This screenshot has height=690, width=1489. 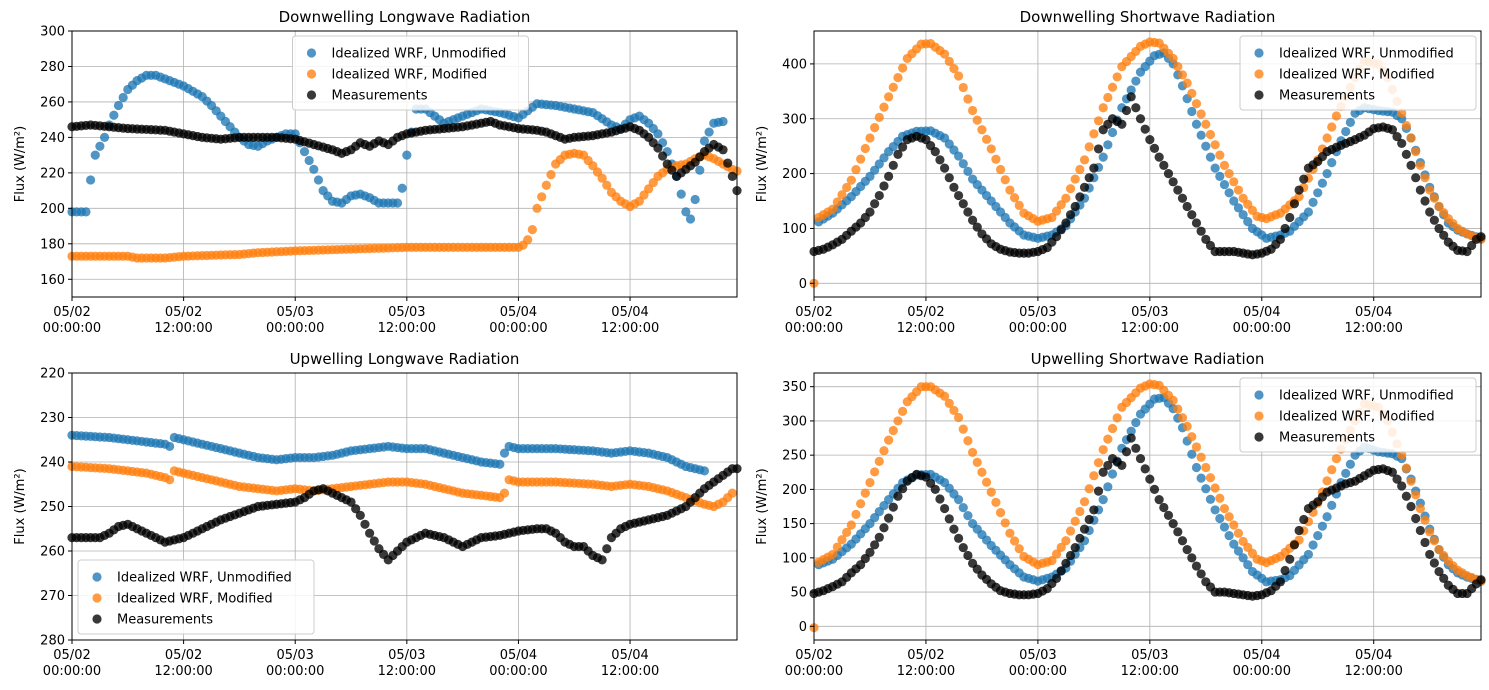 I want to click on chart-title: Downwelling Longwave Radiation, so click(x=405, y=17).